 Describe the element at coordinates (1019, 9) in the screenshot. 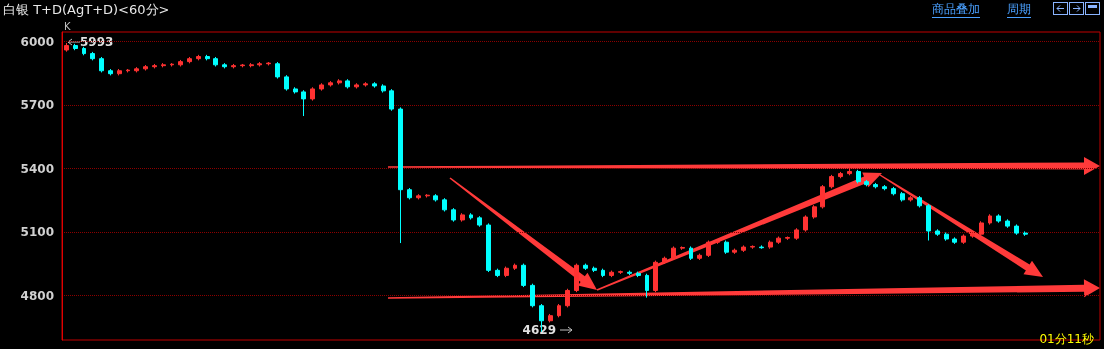

I see `text: 周期` at that location.